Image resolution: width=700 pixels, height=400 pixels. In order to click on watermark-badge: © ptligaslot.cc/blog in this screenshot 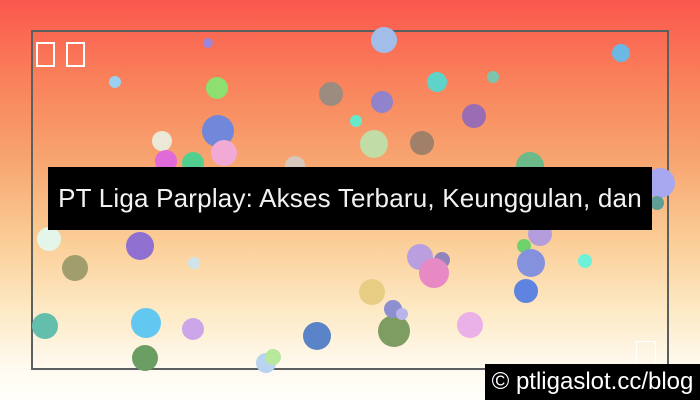, I will do `click(592, 382)`.